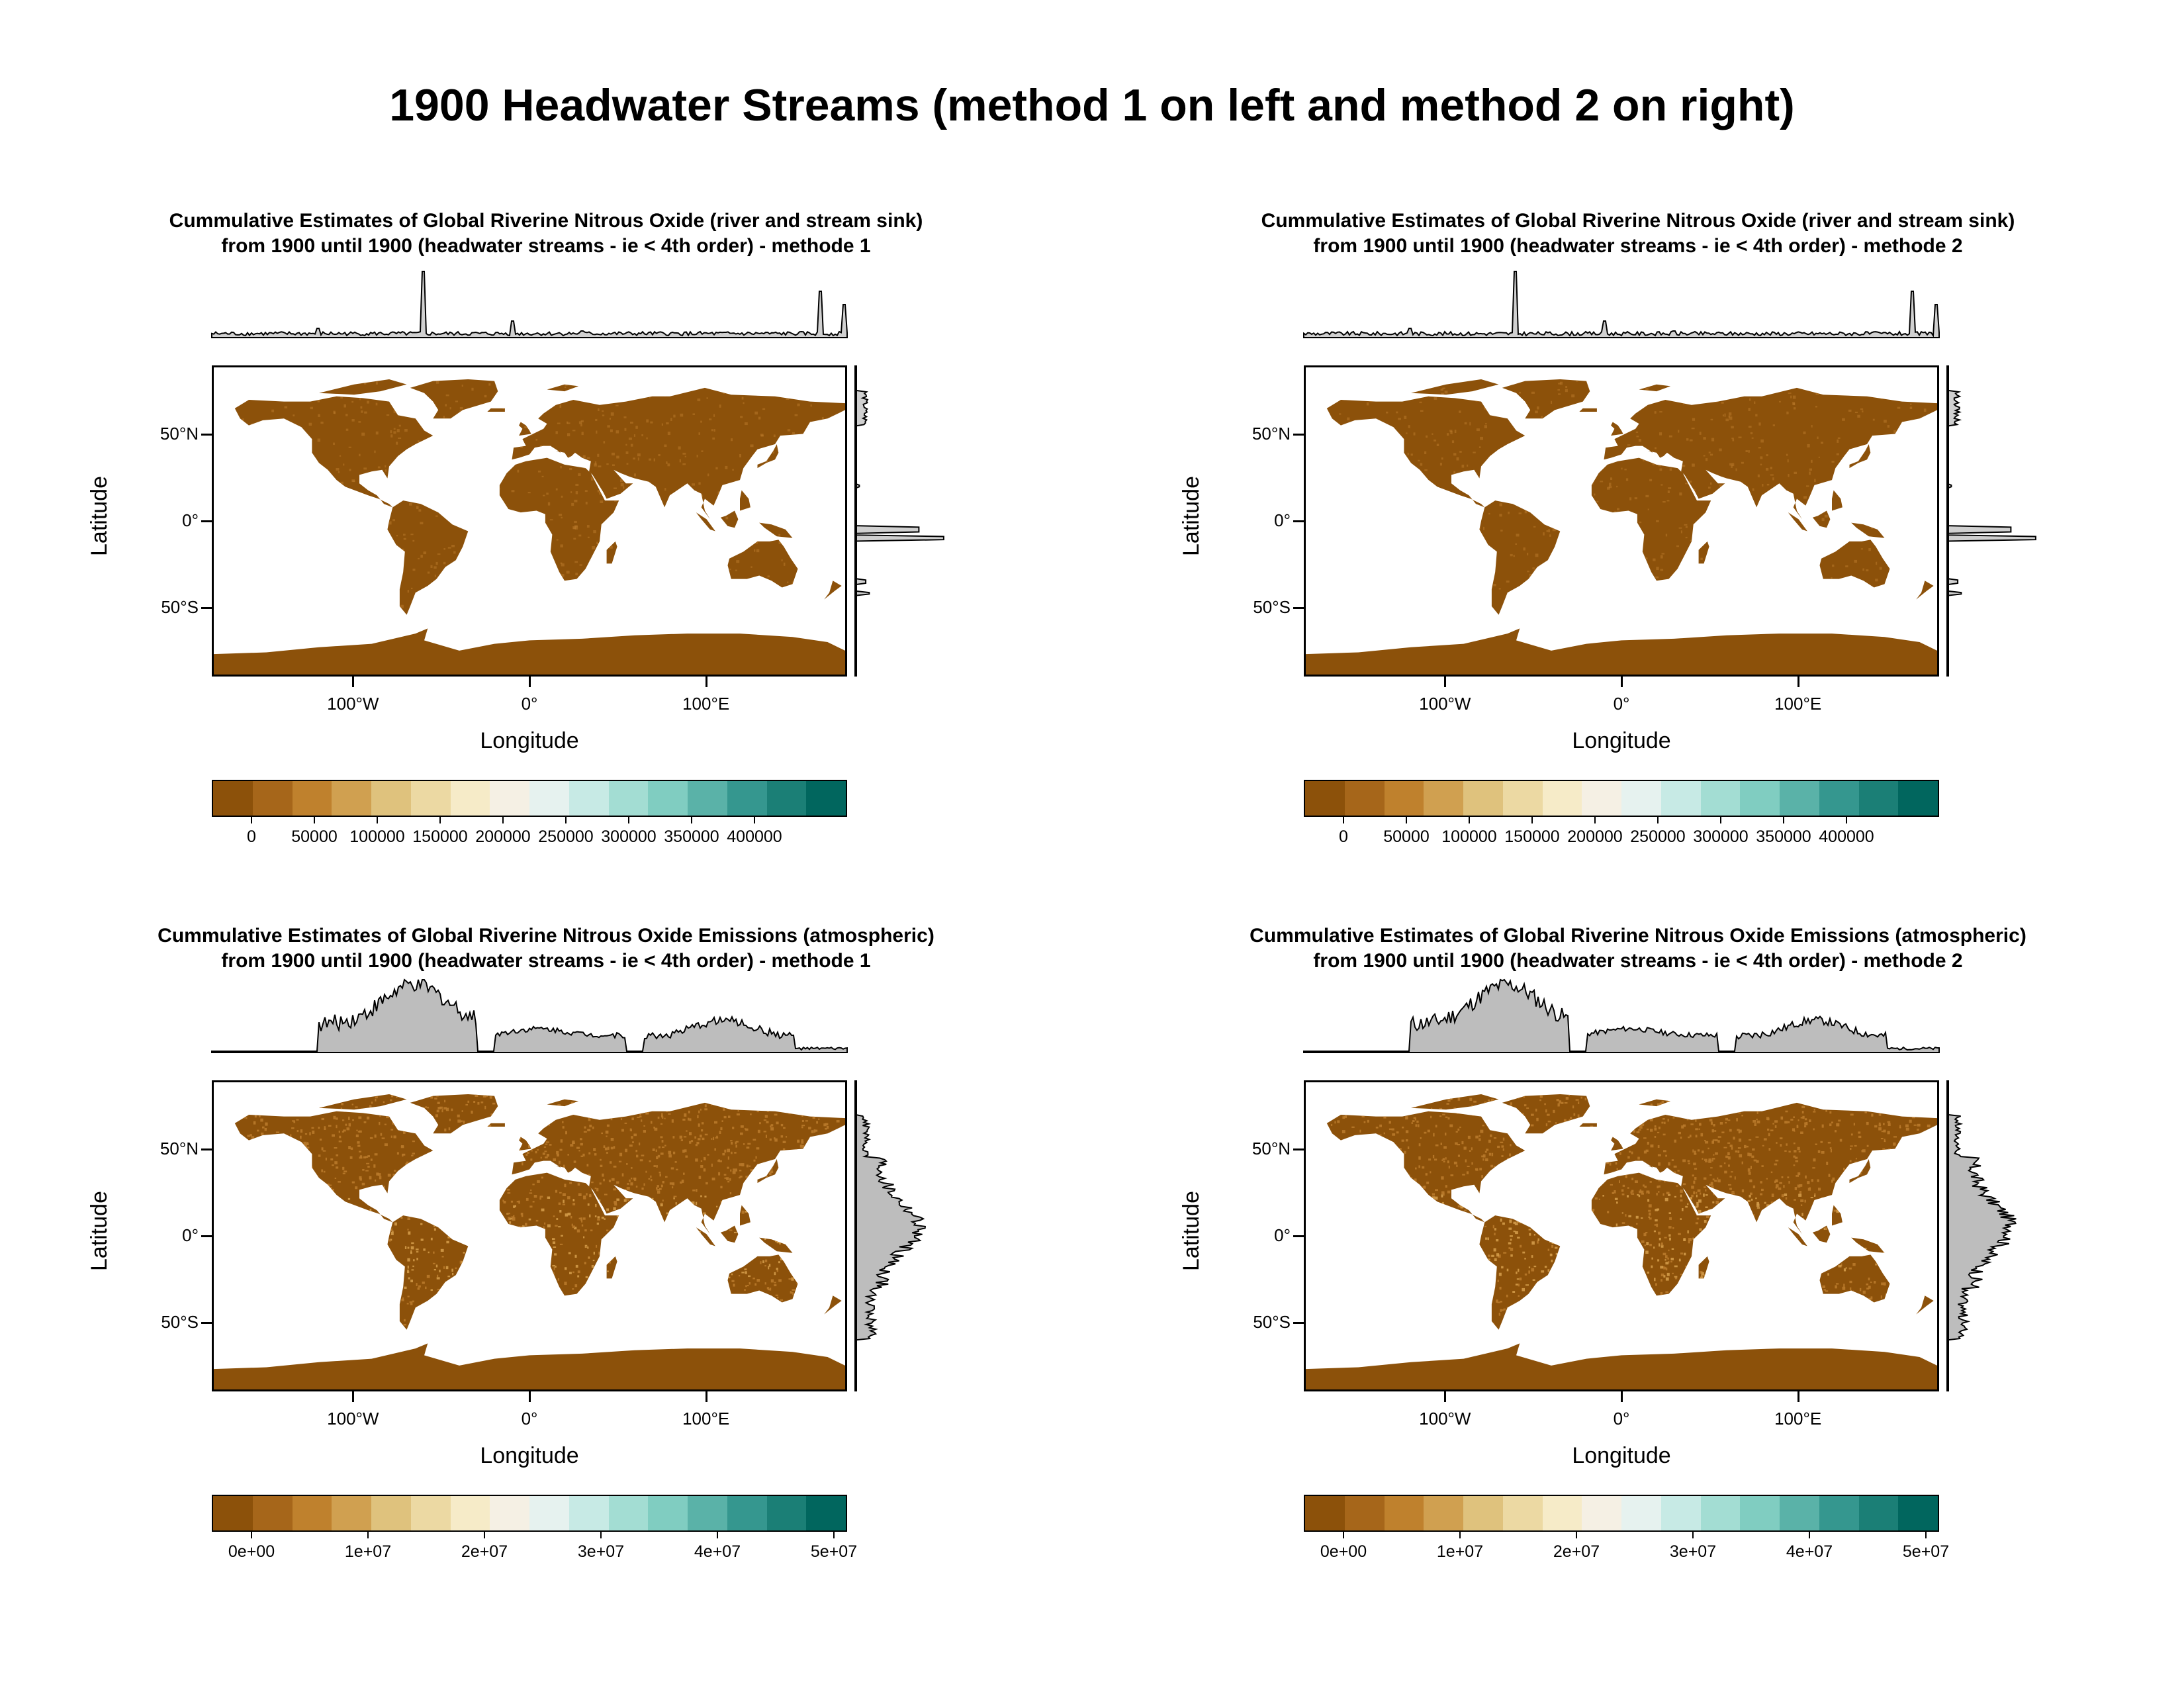 The width and height of the screenshot is (2184, 1688). Describe the element at coordinates (611, 1267) in the screenshot. I see `landmass-madagascar` at that location.